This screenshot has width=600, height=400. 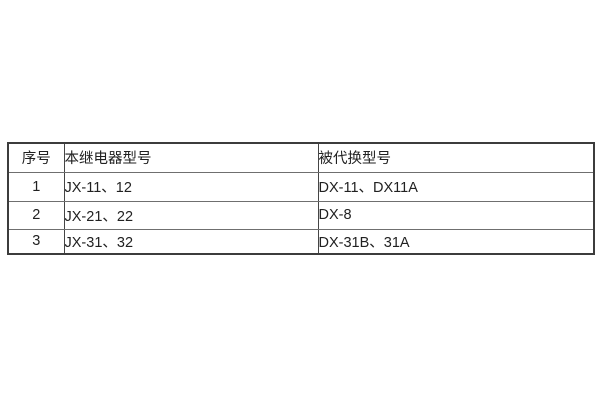 What do you see at coordinates (191, 187) in the screenshot?
I see `cell-current-model: JX-11、12` at bounding box center [191, 187].